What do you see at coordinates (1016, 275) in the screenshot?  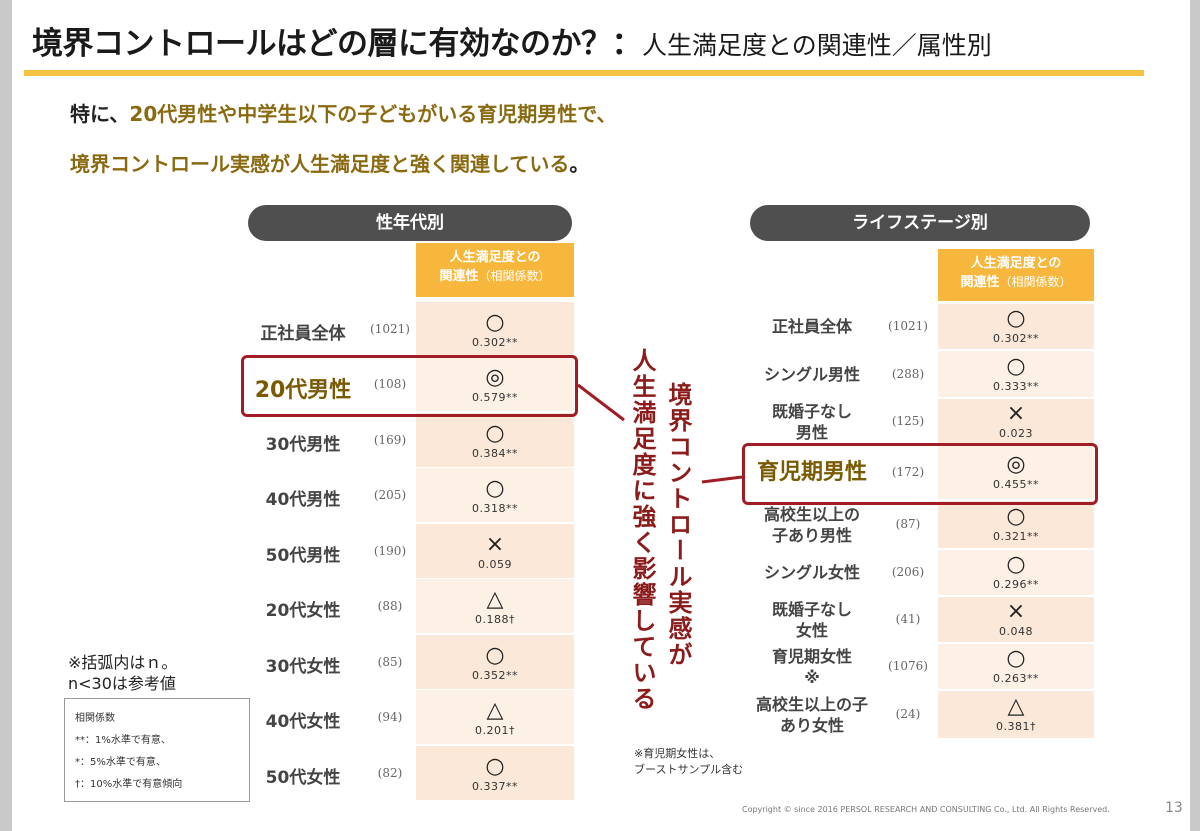 I see `right-column-header: 人生満足度との 関連性（相関係数）` at bounding box center [1016, 275].